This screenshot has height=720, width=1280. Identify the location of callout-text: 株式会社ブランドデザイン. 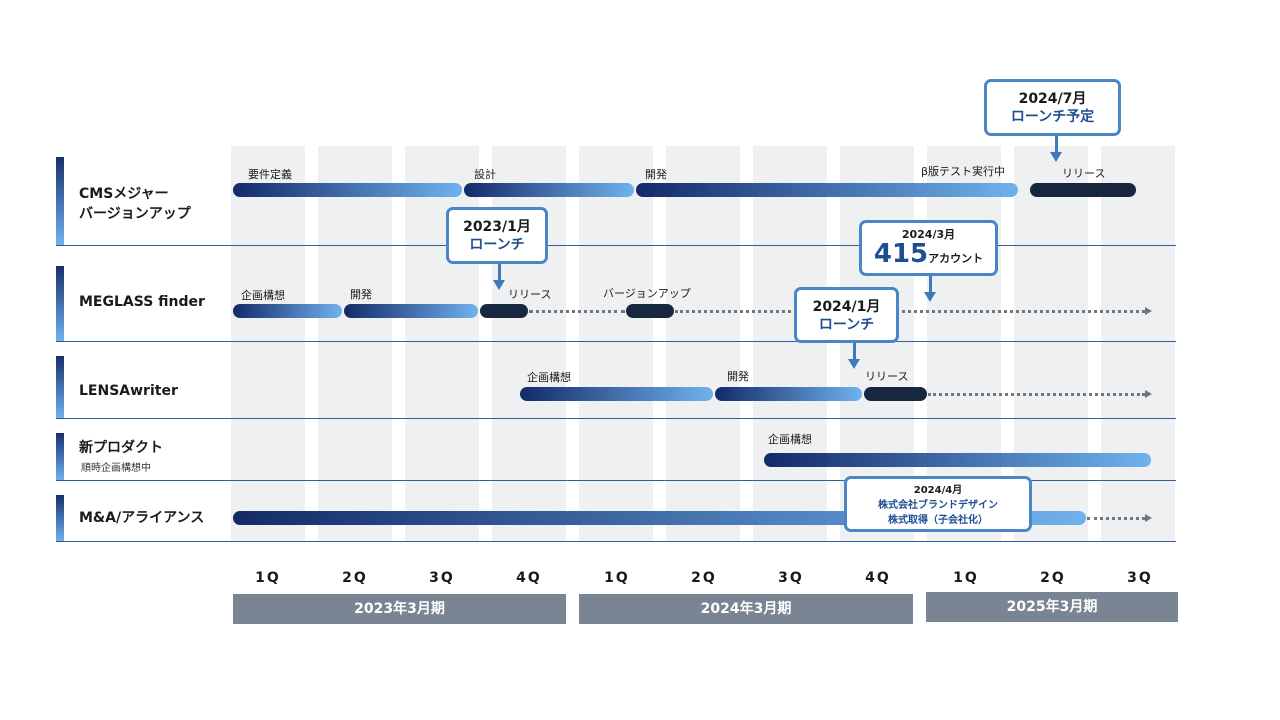
(938, 505).